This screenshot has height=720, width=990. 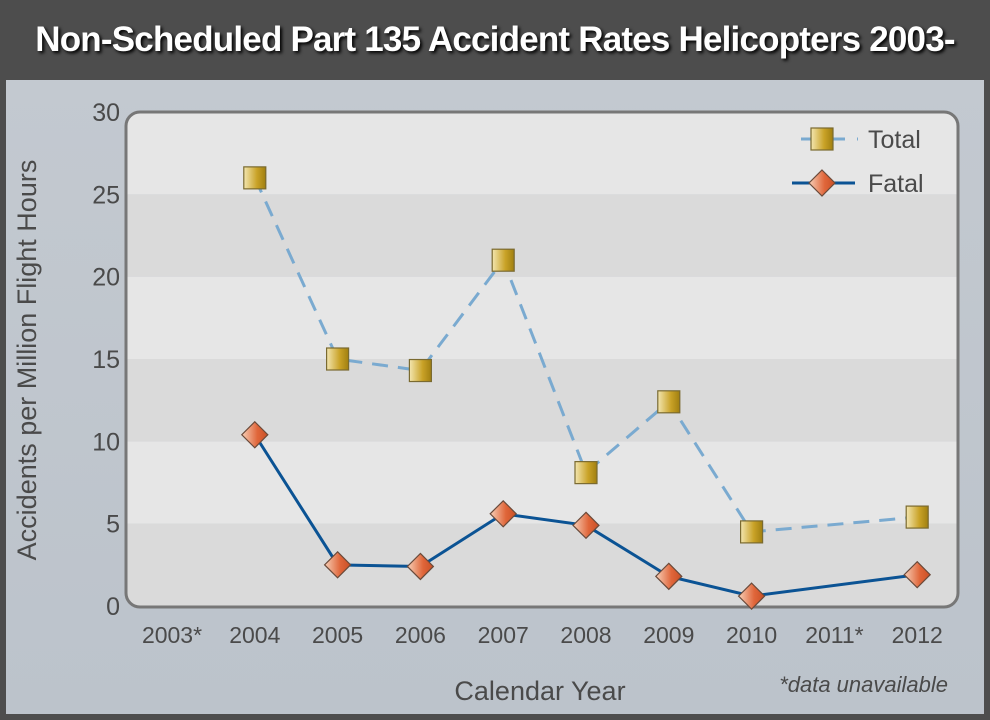 I want to click on annotation-data-unavailable: *data unavailable, so click(x=863, y=684).